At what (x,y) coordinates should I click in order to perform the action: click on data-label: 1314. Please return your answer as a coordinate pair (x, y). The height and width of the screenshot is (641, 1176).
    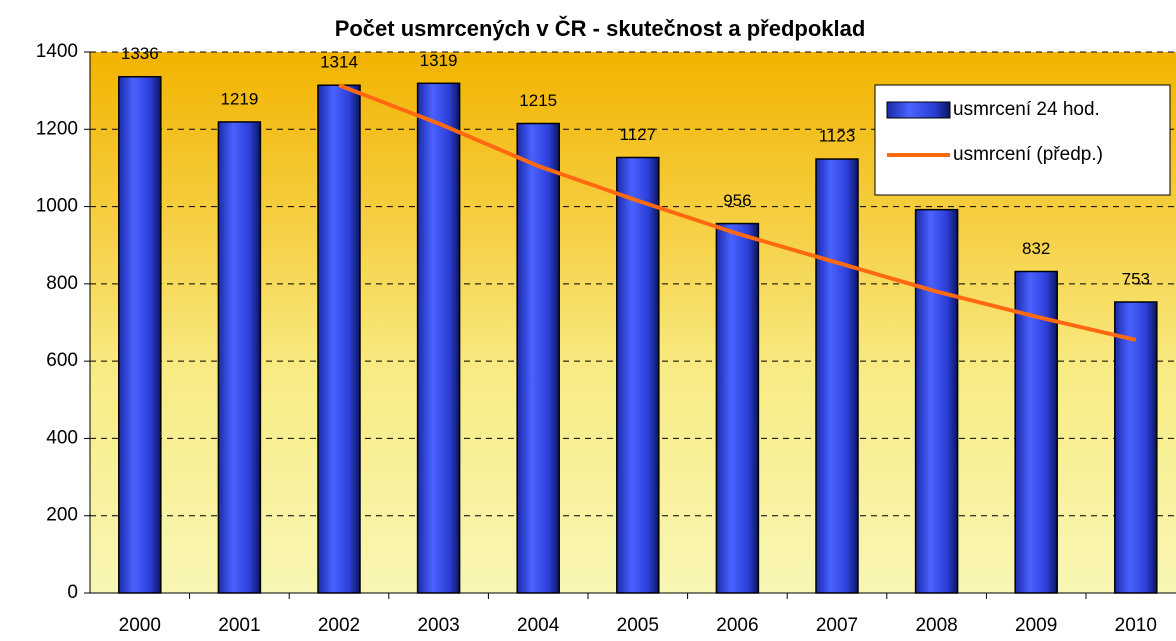
    Looking at the image, I should click on (339, 62).